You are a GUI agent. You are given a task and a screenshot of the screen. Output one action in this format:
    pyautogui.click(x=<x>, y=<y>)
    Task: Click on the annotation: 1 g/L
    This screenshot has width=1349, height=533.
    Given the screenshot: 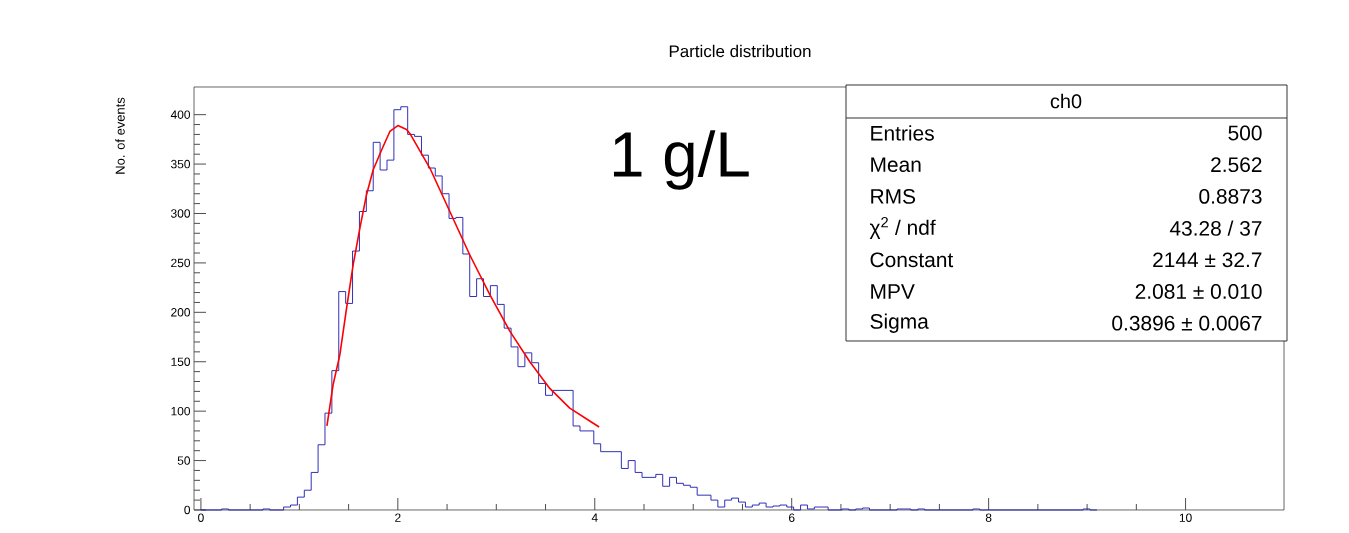 What is the action you would take?
    pyautogui.click(x=681, y=160)
    